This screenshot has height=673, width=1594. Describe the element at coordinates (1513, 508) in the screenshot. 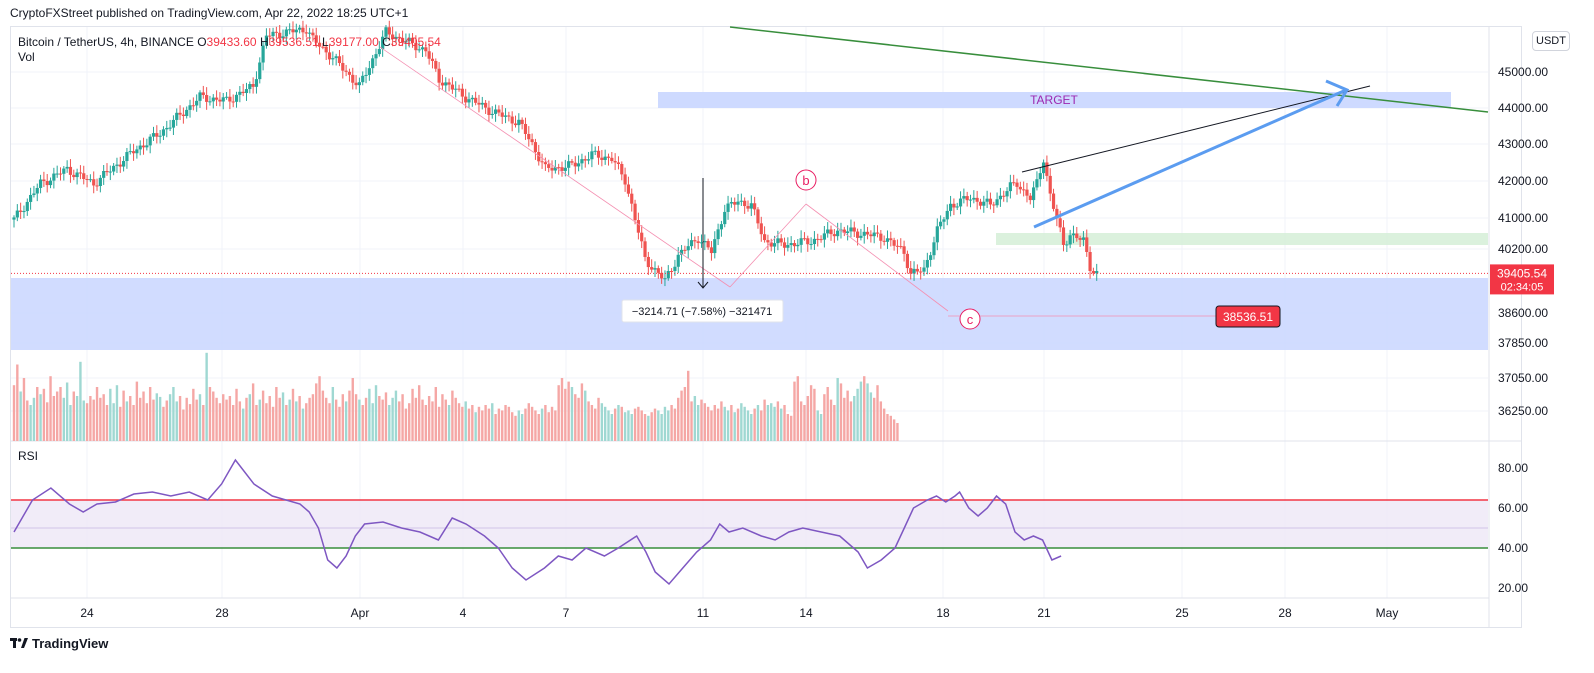

I see `rsi-tick-label: 60.00` at that location.